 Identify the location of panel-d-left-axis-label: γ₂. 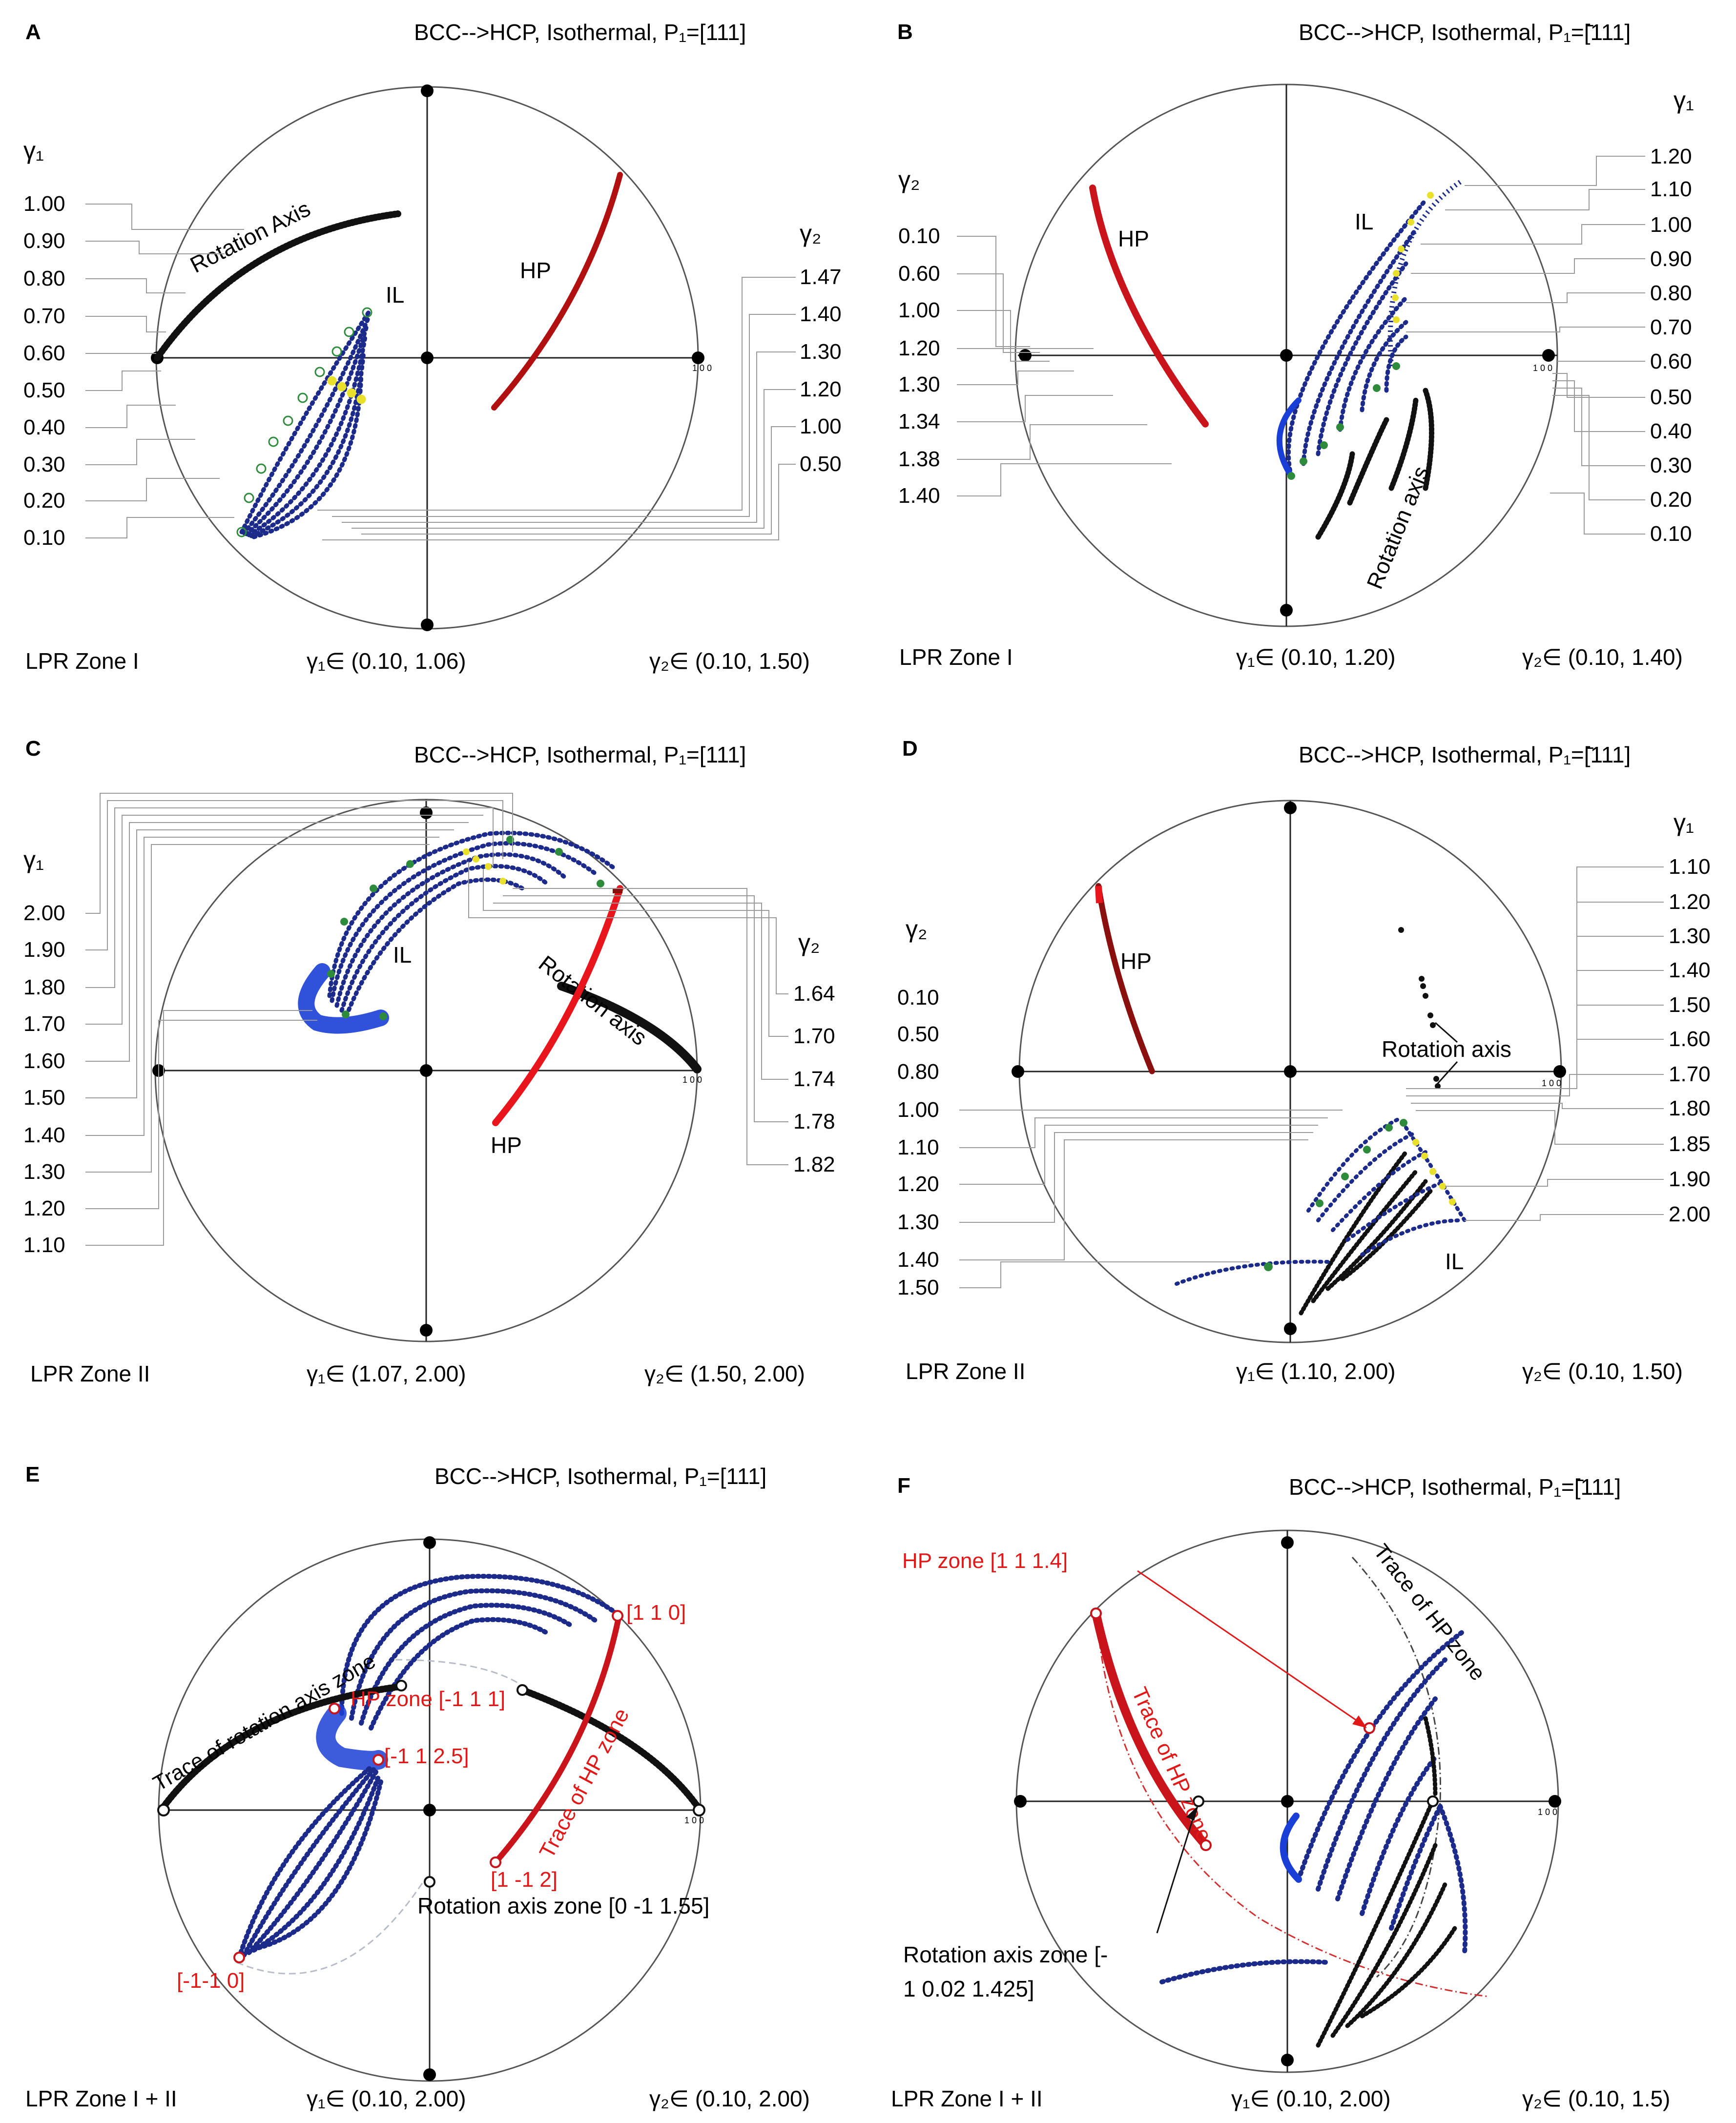
(916, 929).